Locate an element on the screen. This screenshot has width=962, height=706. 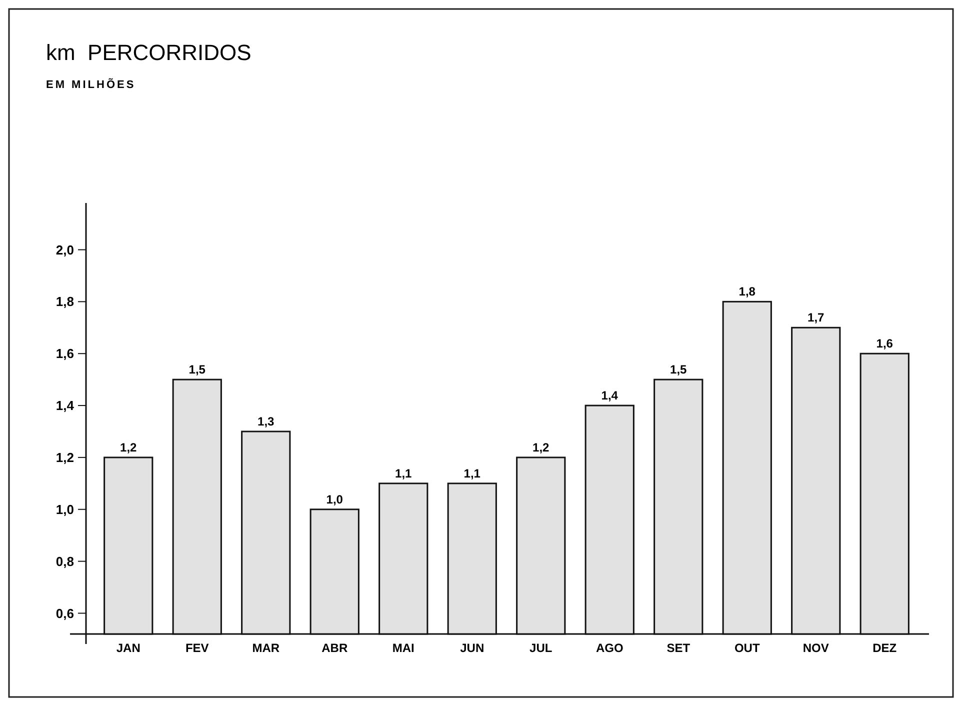
data-label: 1,6 is located at coordinates (885, 343).